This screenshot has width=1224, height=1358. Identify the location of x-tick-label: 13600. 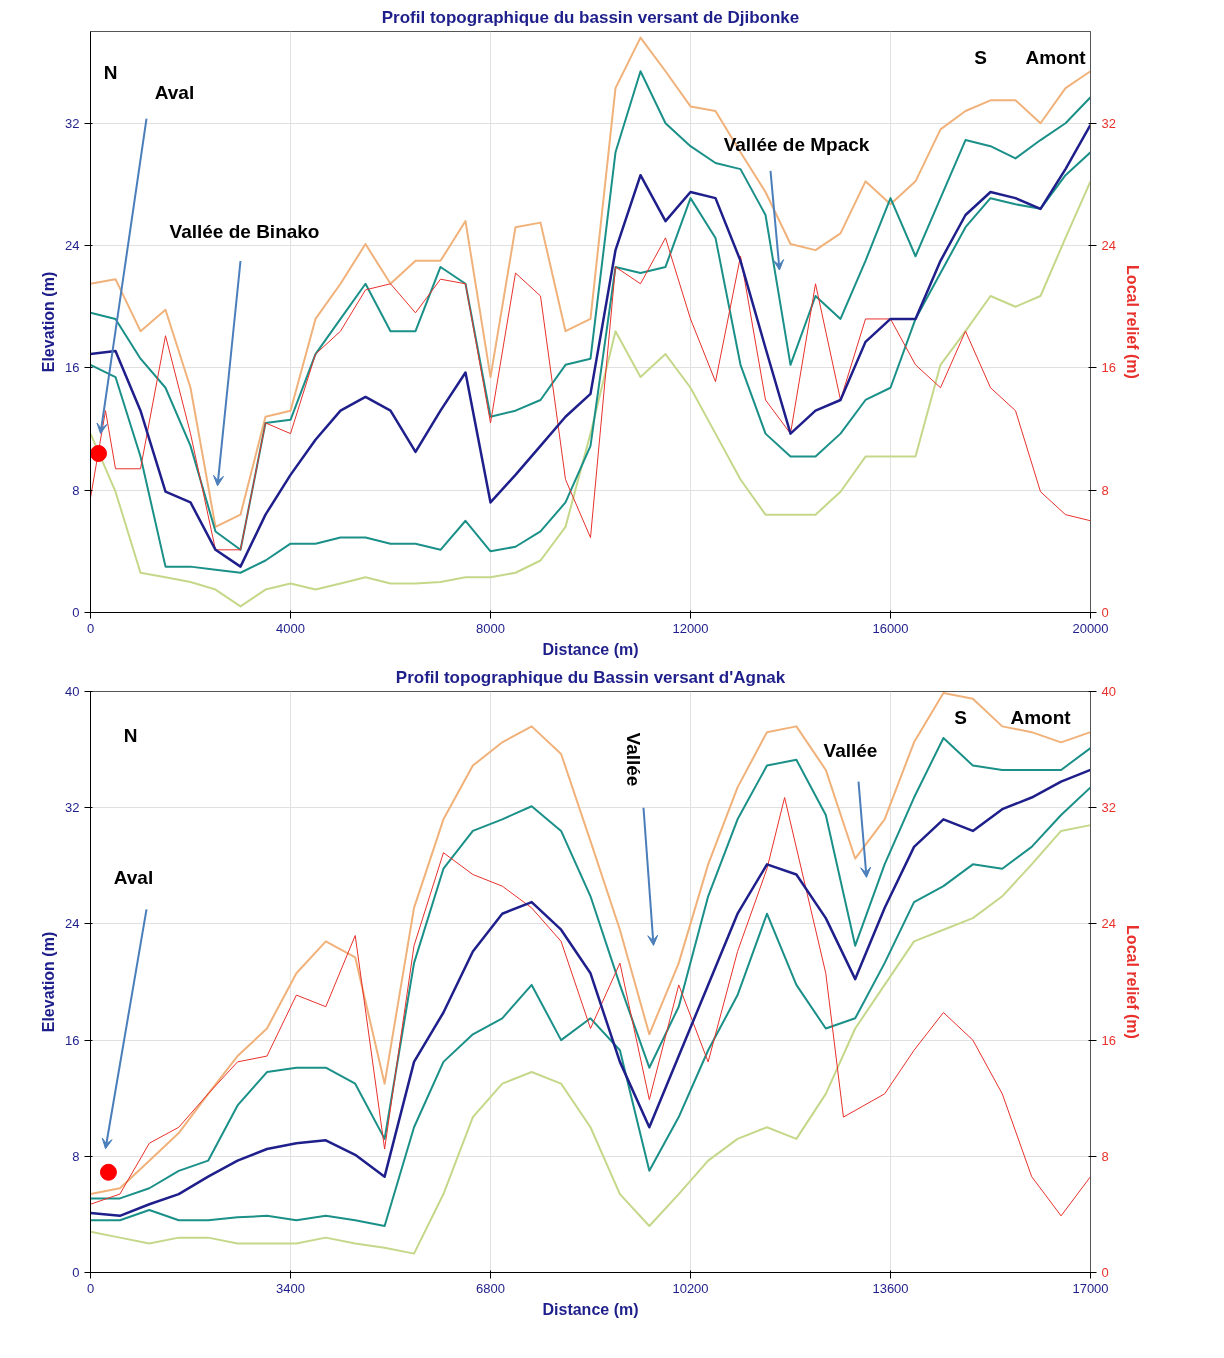
(890, 1288).